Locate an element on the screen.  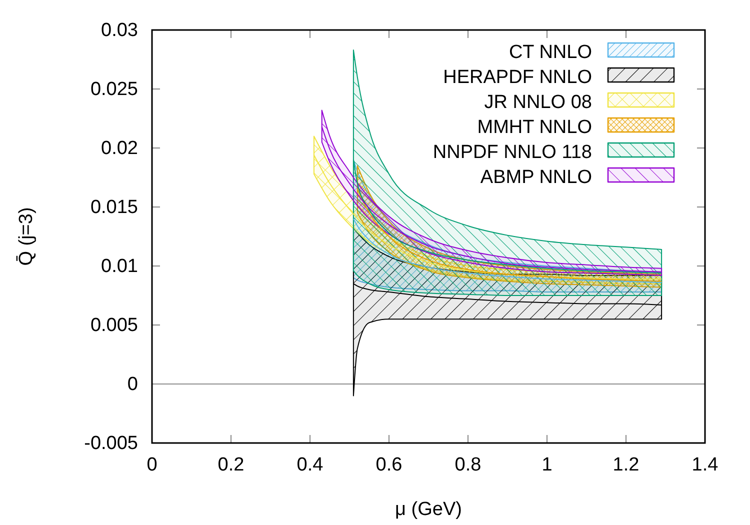
y-tick-label: 0.02 is located at coordinates (119, 149).